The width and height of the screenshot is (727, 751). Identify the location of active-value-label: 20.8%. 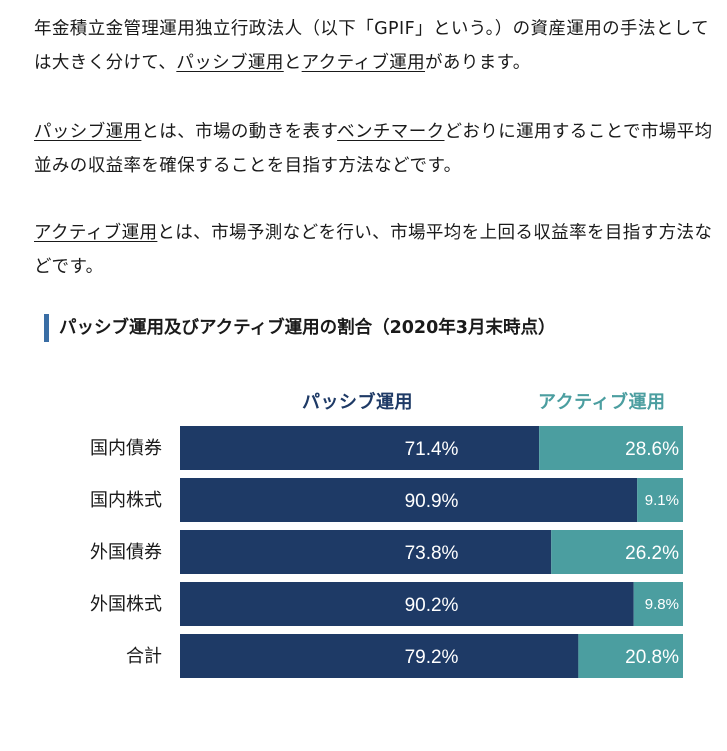
(652, 657).